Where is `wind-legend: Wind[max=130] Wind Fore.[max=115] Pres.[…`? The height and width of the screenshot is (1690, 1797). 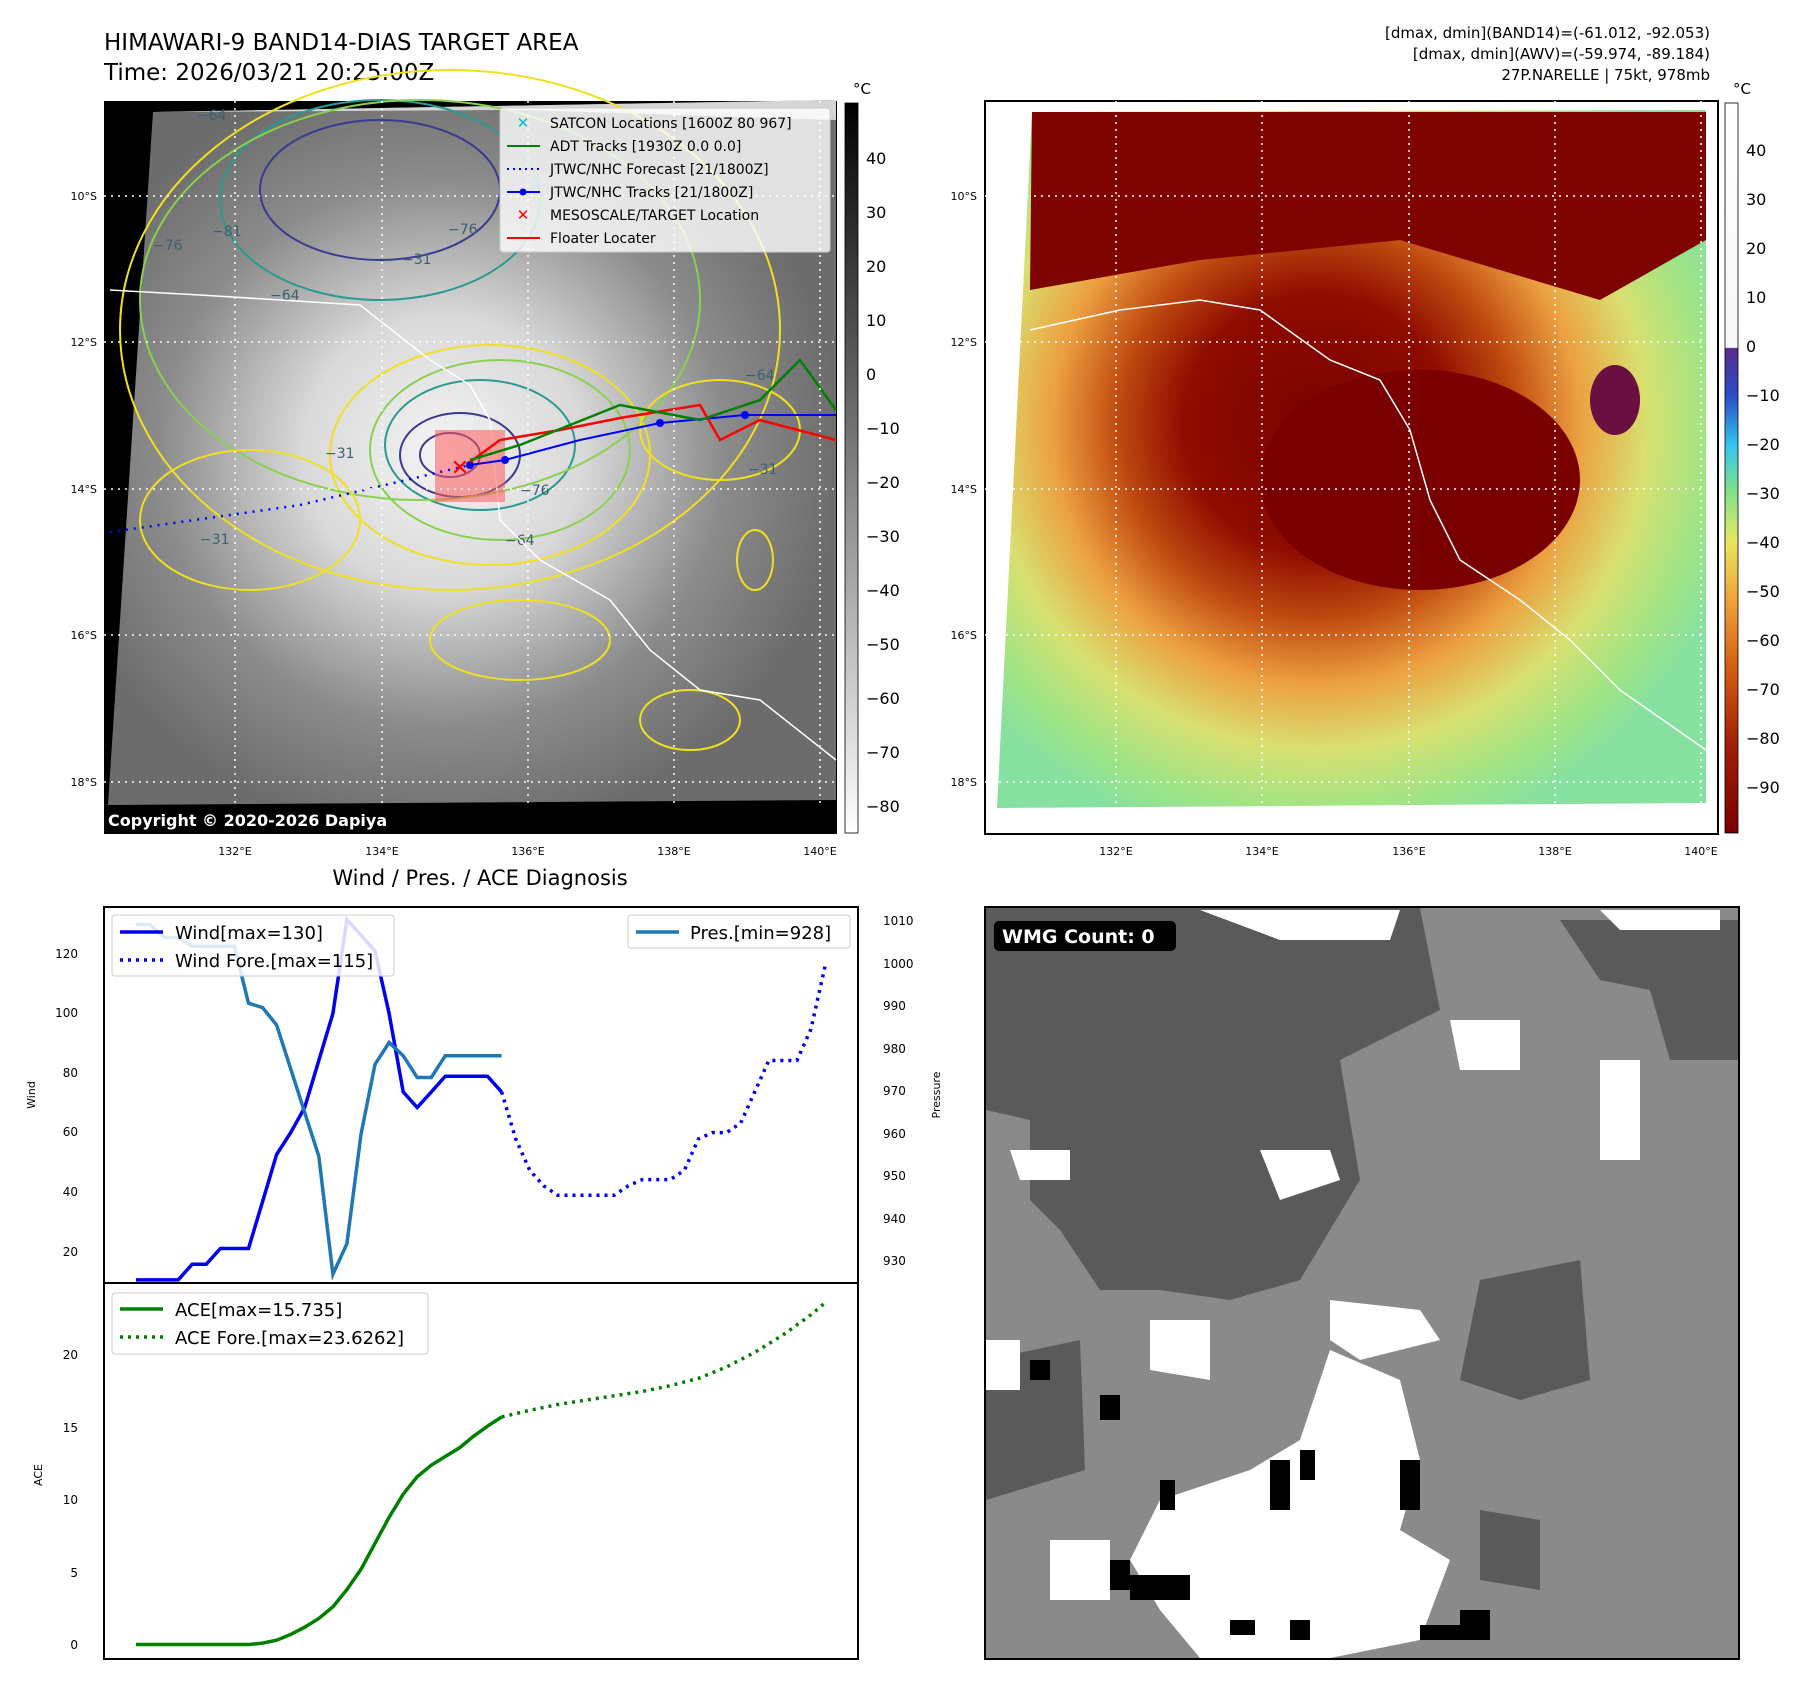 wind-legend: Wind[max=130] Wind Fore.[max=115] Pres.[… is located at coordinates (481, 945).